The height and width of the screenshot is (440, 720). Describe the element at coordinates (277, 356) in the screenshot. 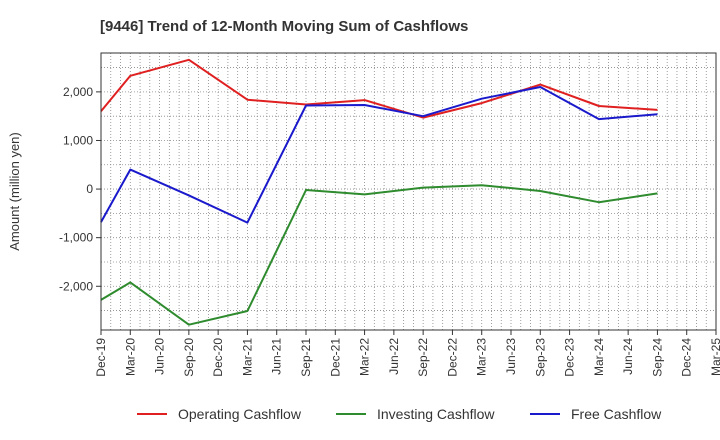

I see `x-tick-label: Jun-21` at that location.